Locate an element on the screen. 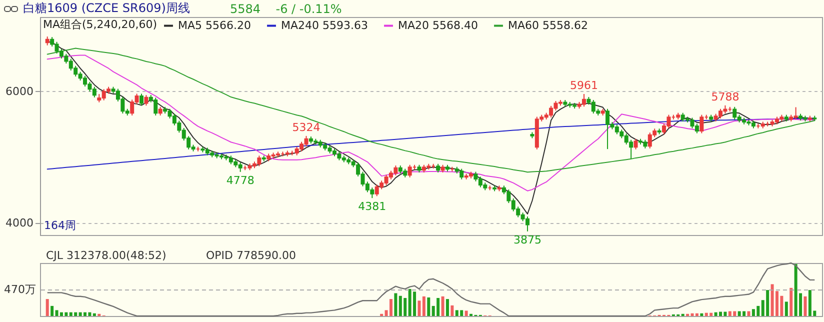 This screenshot has height=322, width=824. legend-label: MA20 5568.40 is located at coordinates (438, 25).